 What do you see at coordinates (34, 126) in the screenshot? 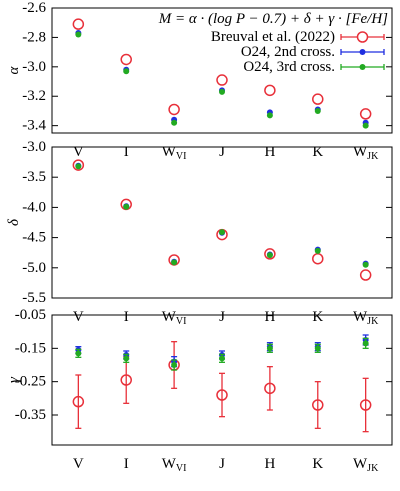
I see `y-tick-label: -3.4` at bounding box center [34, 126].